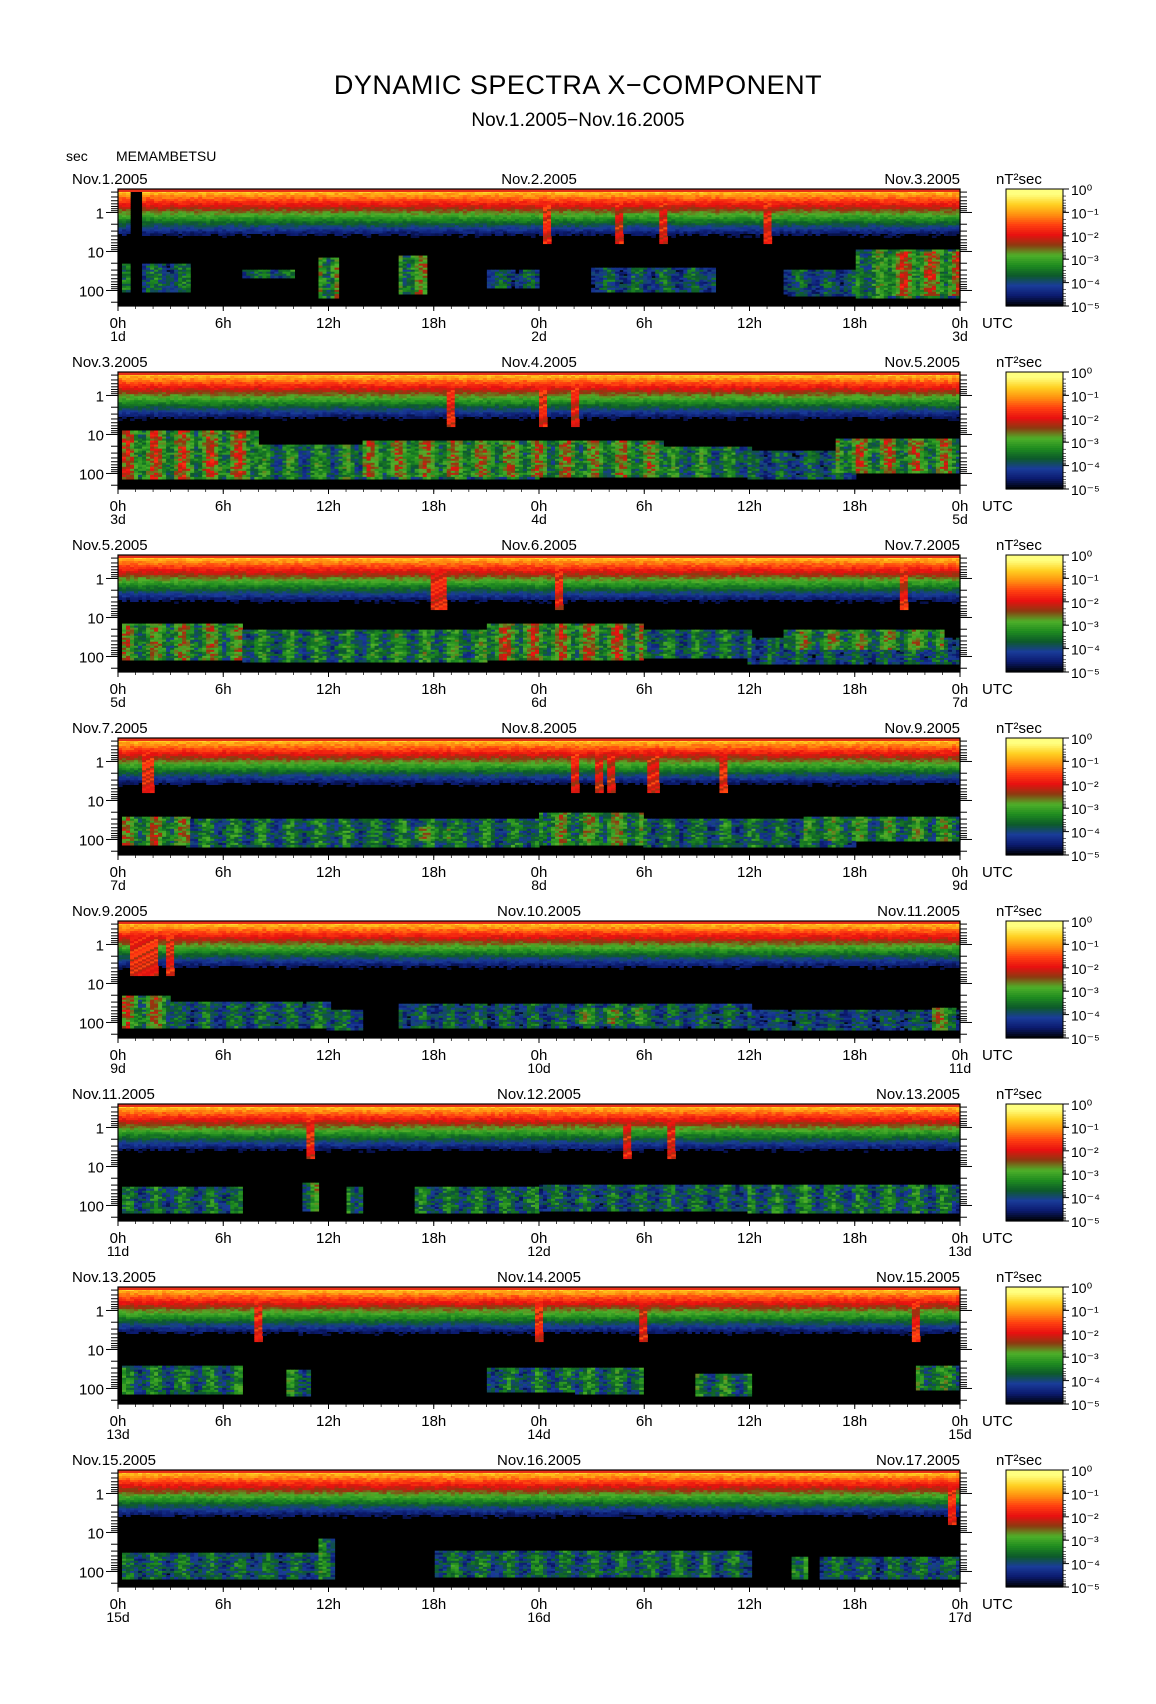 The height and width of the screenshot is (1704, 1156). I want to click on day-label: 9d, so click(960, 885).